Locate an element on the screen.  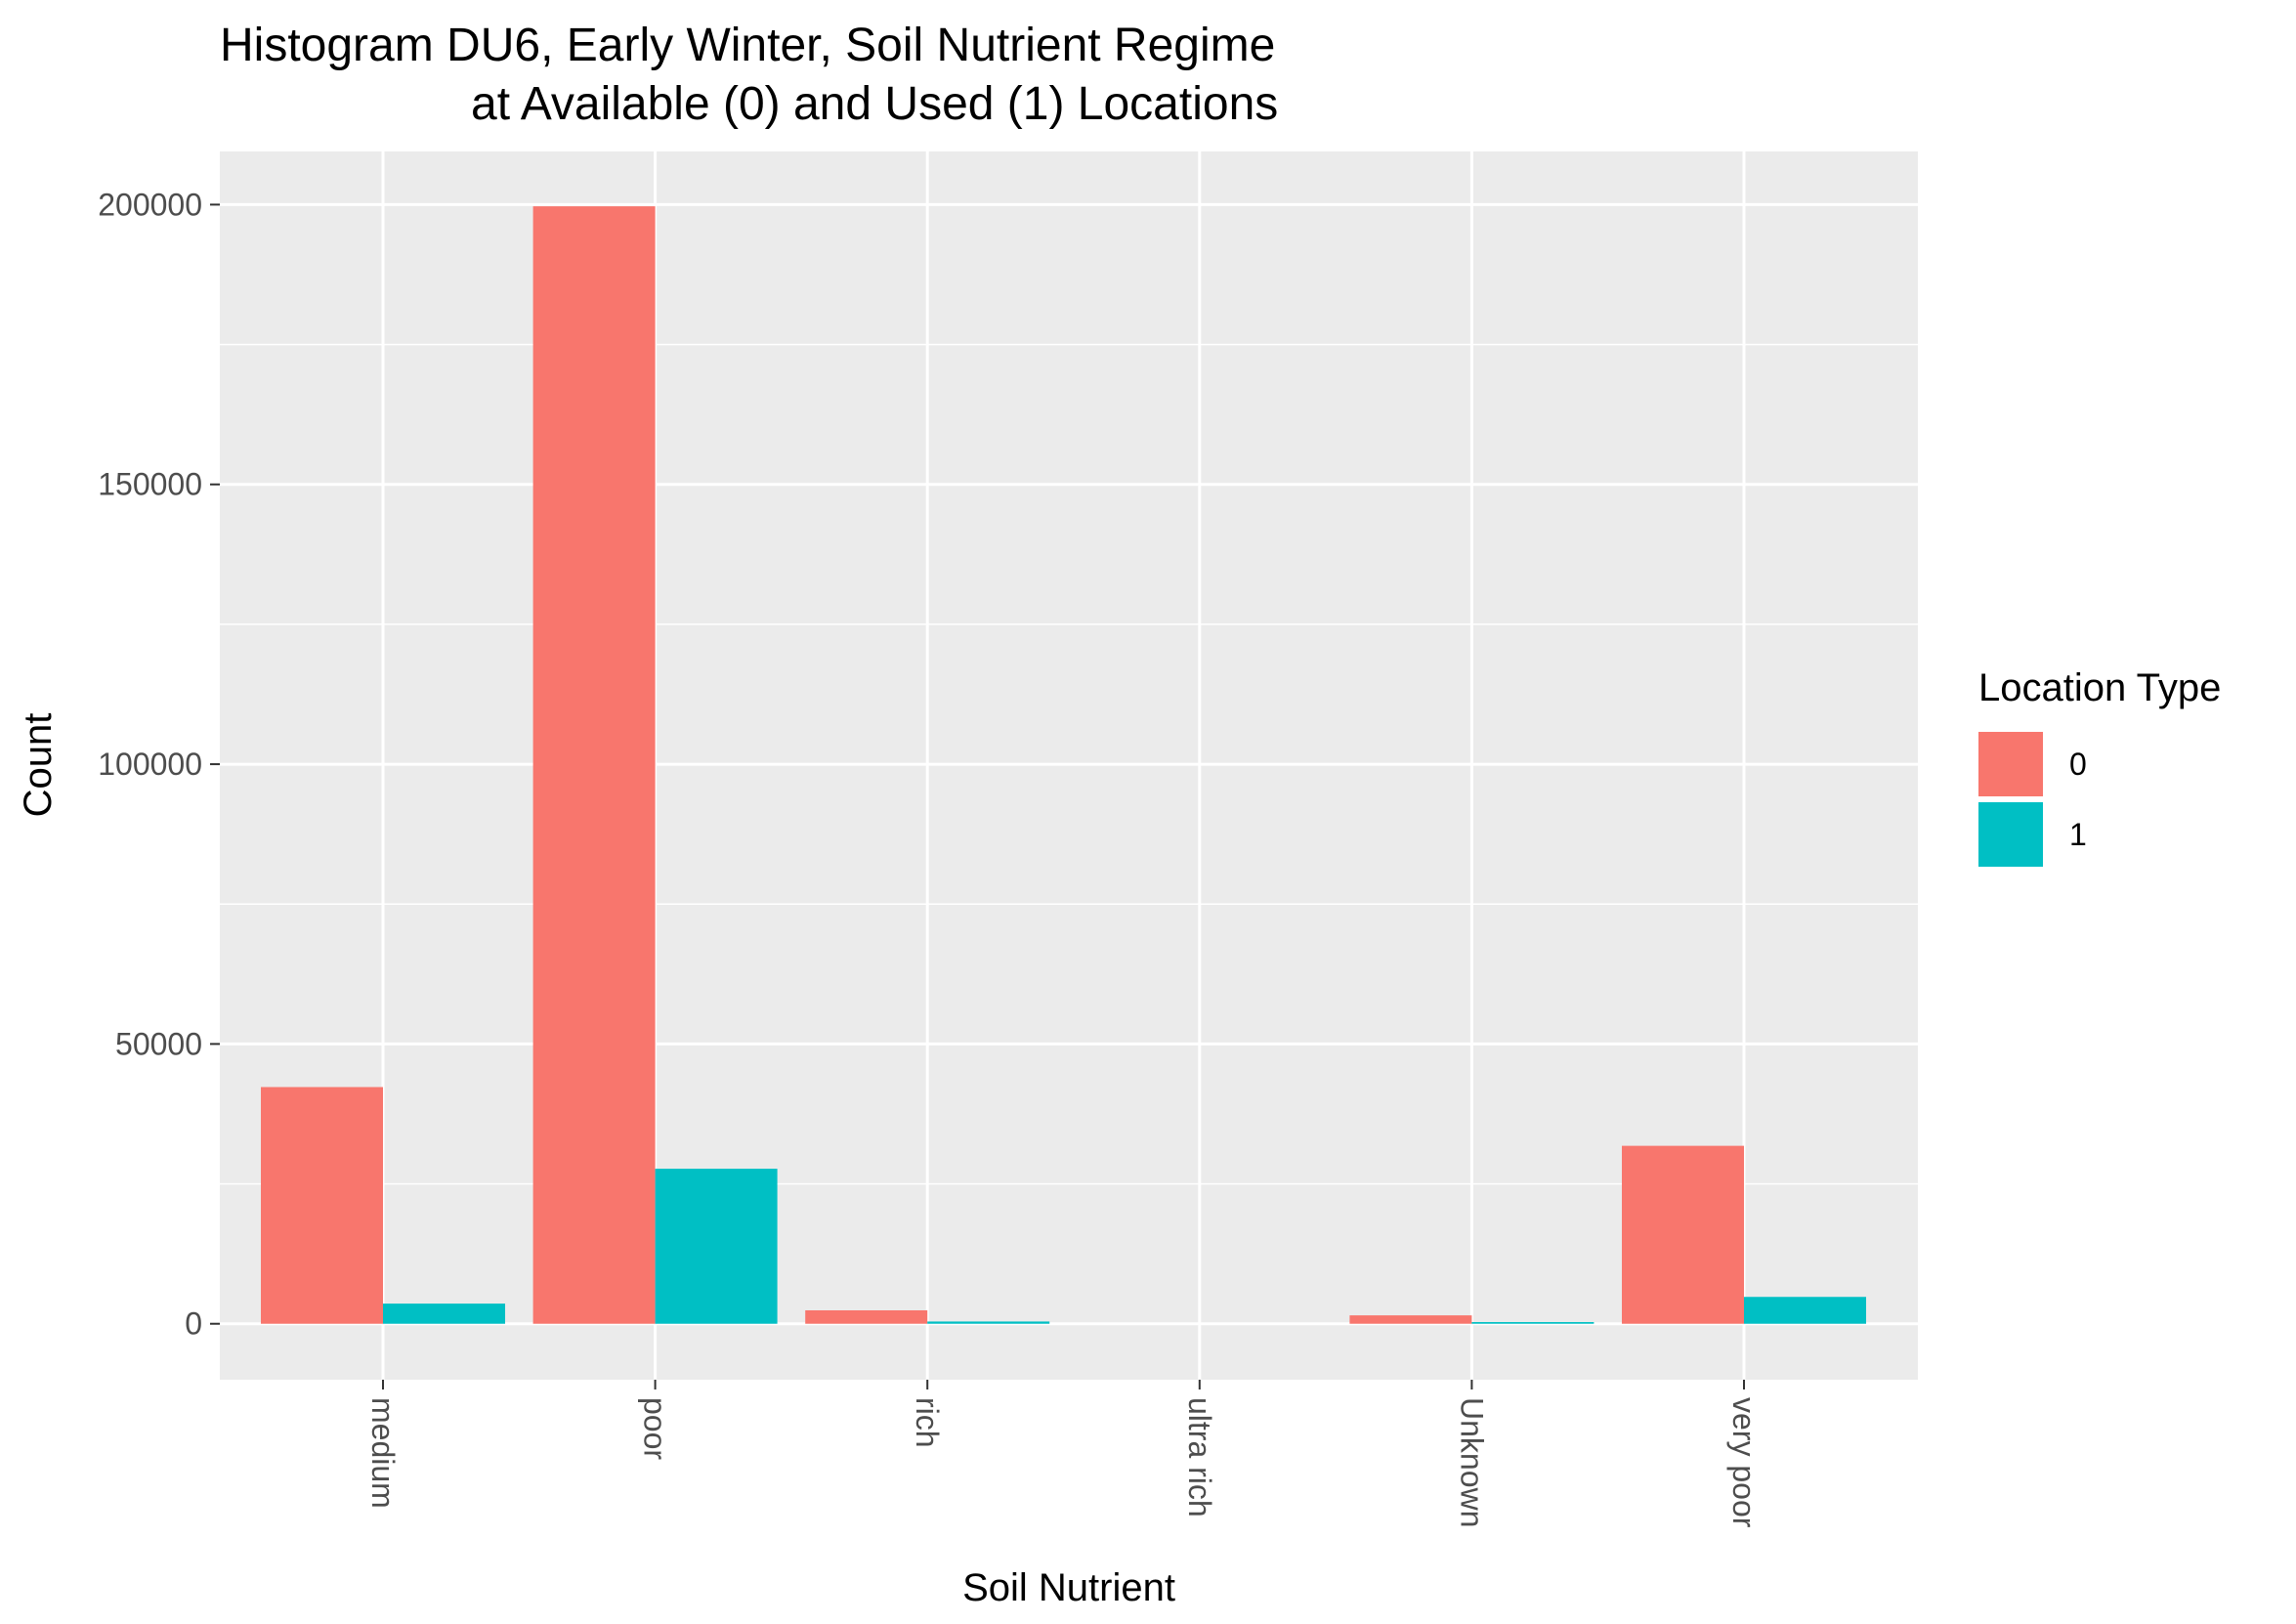
chart-title-line2: at Available (0) and Used (1) Locations is located at coordinates (875, 104).